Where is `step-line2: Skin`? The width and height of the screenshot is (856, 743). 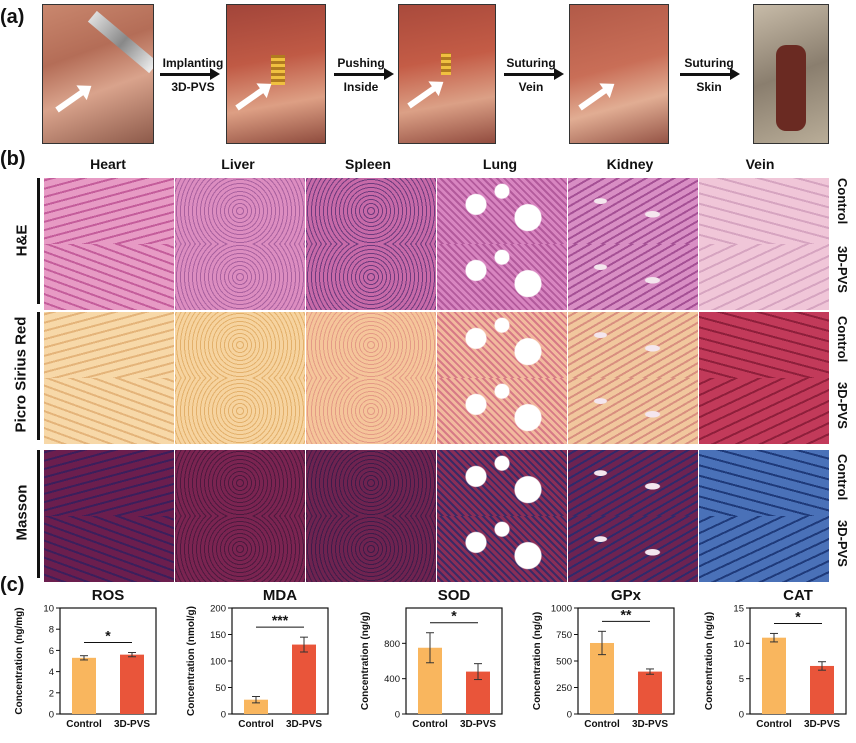 step-line2: Skin is located at coordinates (709, 87).